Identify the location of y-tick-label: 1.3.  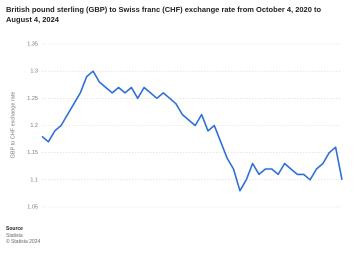
(34, 72).